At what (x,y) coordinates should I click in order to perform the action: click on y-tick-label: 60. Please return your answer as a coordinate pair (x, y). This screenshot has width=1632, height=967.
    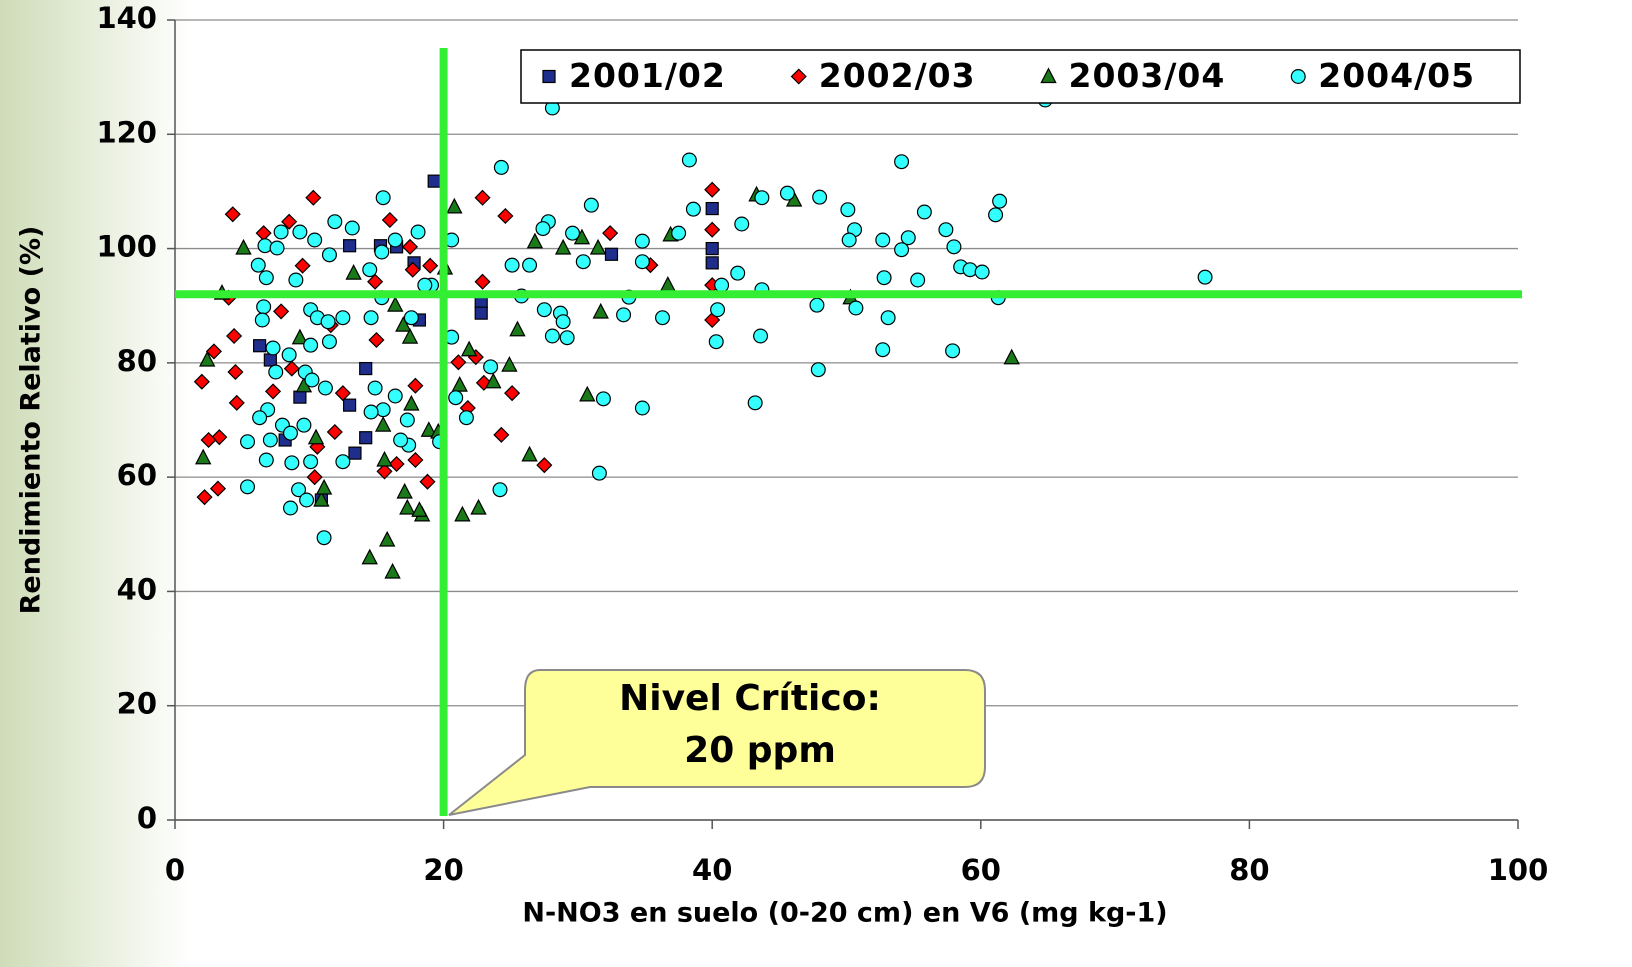
    Looking at the image, I should click on (137, 475).